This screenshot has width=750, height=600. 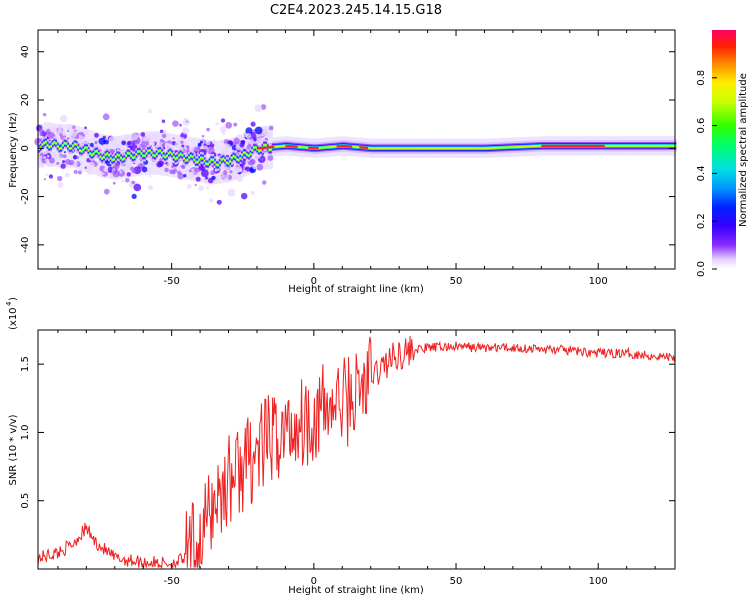 What do you see at coordinates (356, 289) in the screenshot?
I see `spectrogram-x-axis-label: Height of straight line (km)` at bounding box center [356, 289].